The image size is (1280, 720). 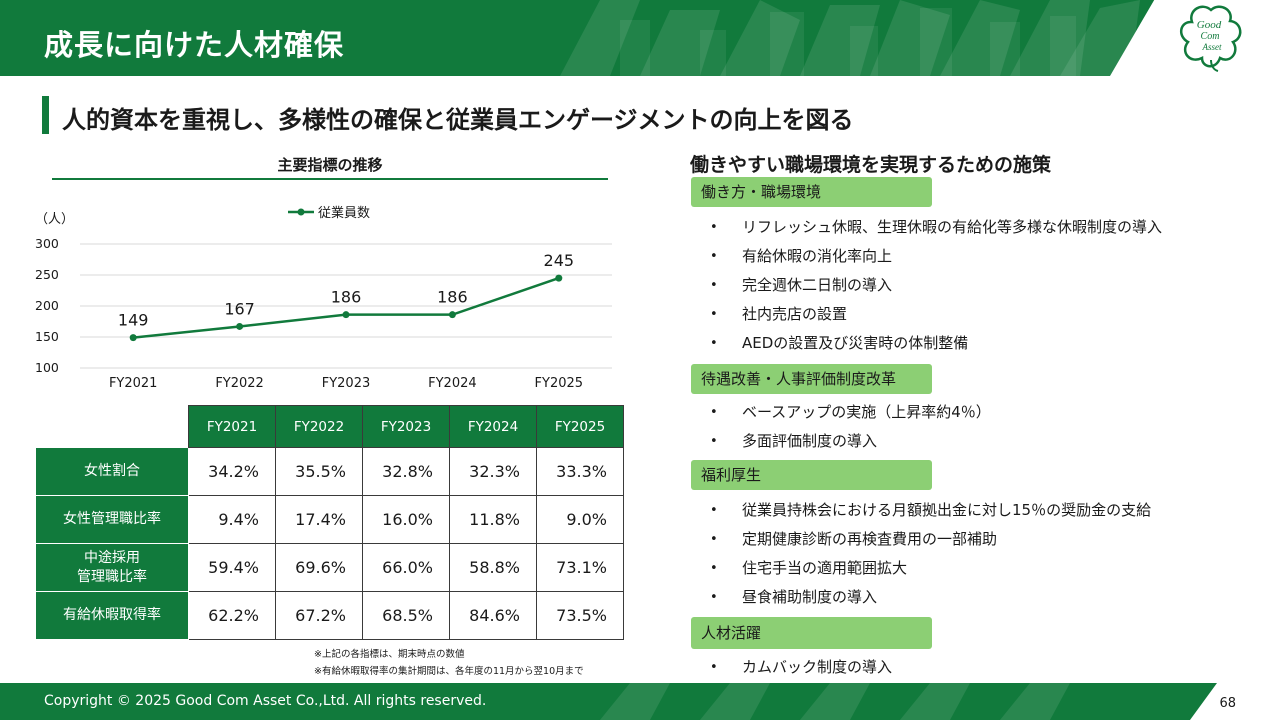 I want to click on legend-marker, so click(x=301, y=212).